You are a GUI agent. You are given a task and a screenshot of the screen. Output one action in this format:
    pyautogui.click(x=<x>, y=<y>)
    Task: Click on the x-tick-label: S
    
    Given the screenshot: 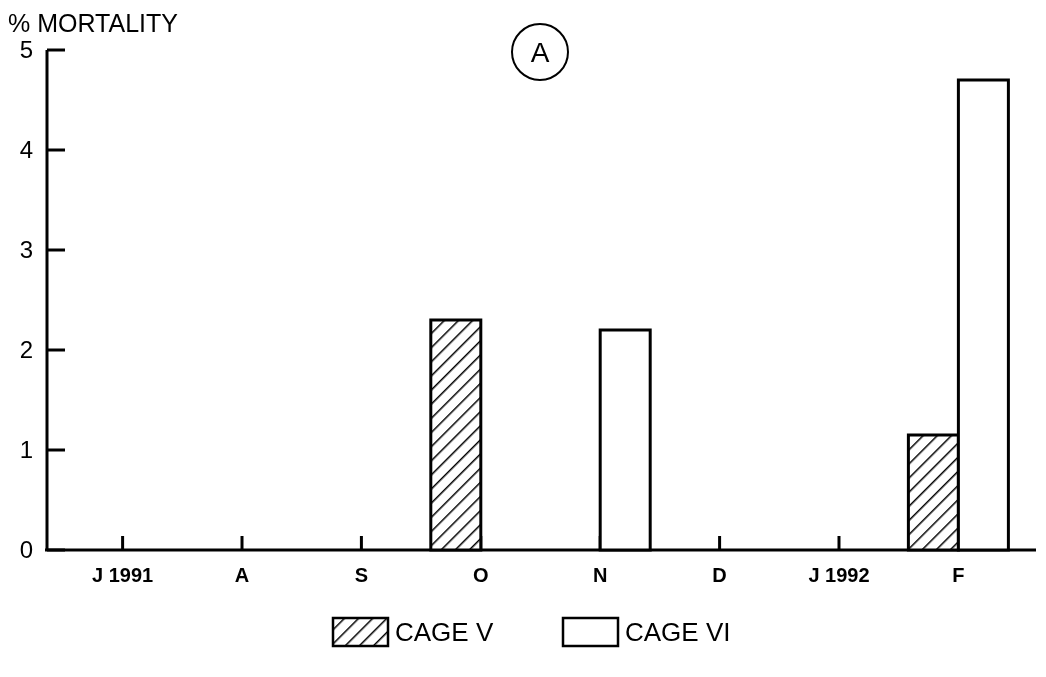 What is the action you would take?
    pyautogui.click(x=361, y=575)
    